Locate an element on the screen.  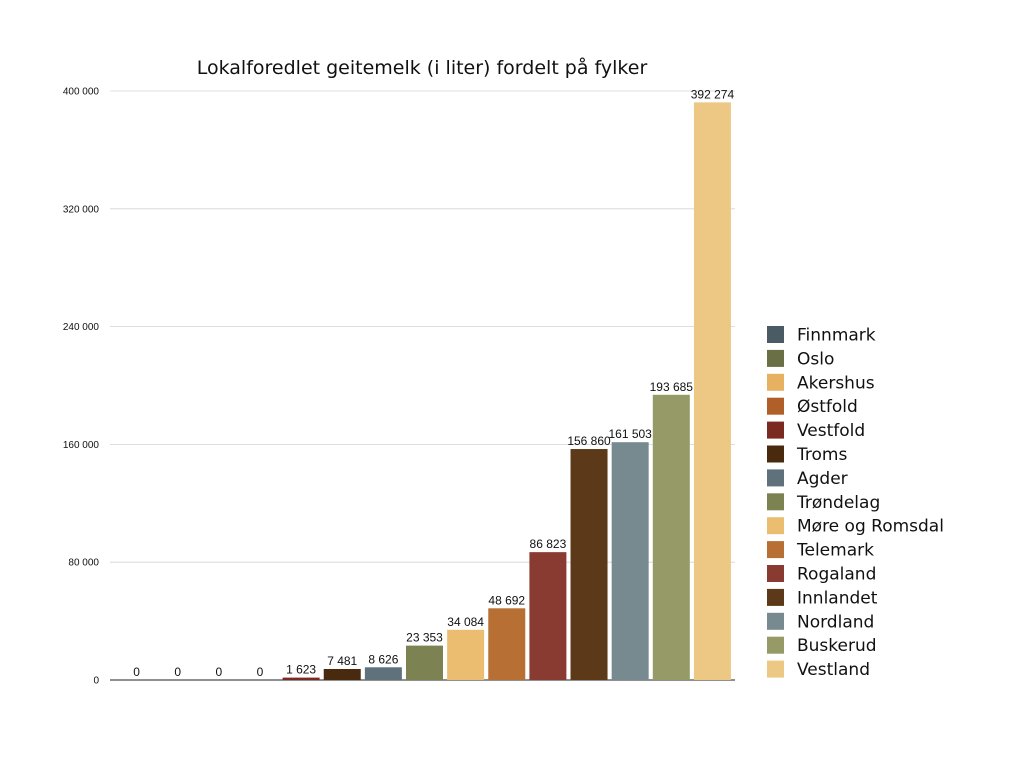
legend-label: Oslo is located at coordinates (815, 359).